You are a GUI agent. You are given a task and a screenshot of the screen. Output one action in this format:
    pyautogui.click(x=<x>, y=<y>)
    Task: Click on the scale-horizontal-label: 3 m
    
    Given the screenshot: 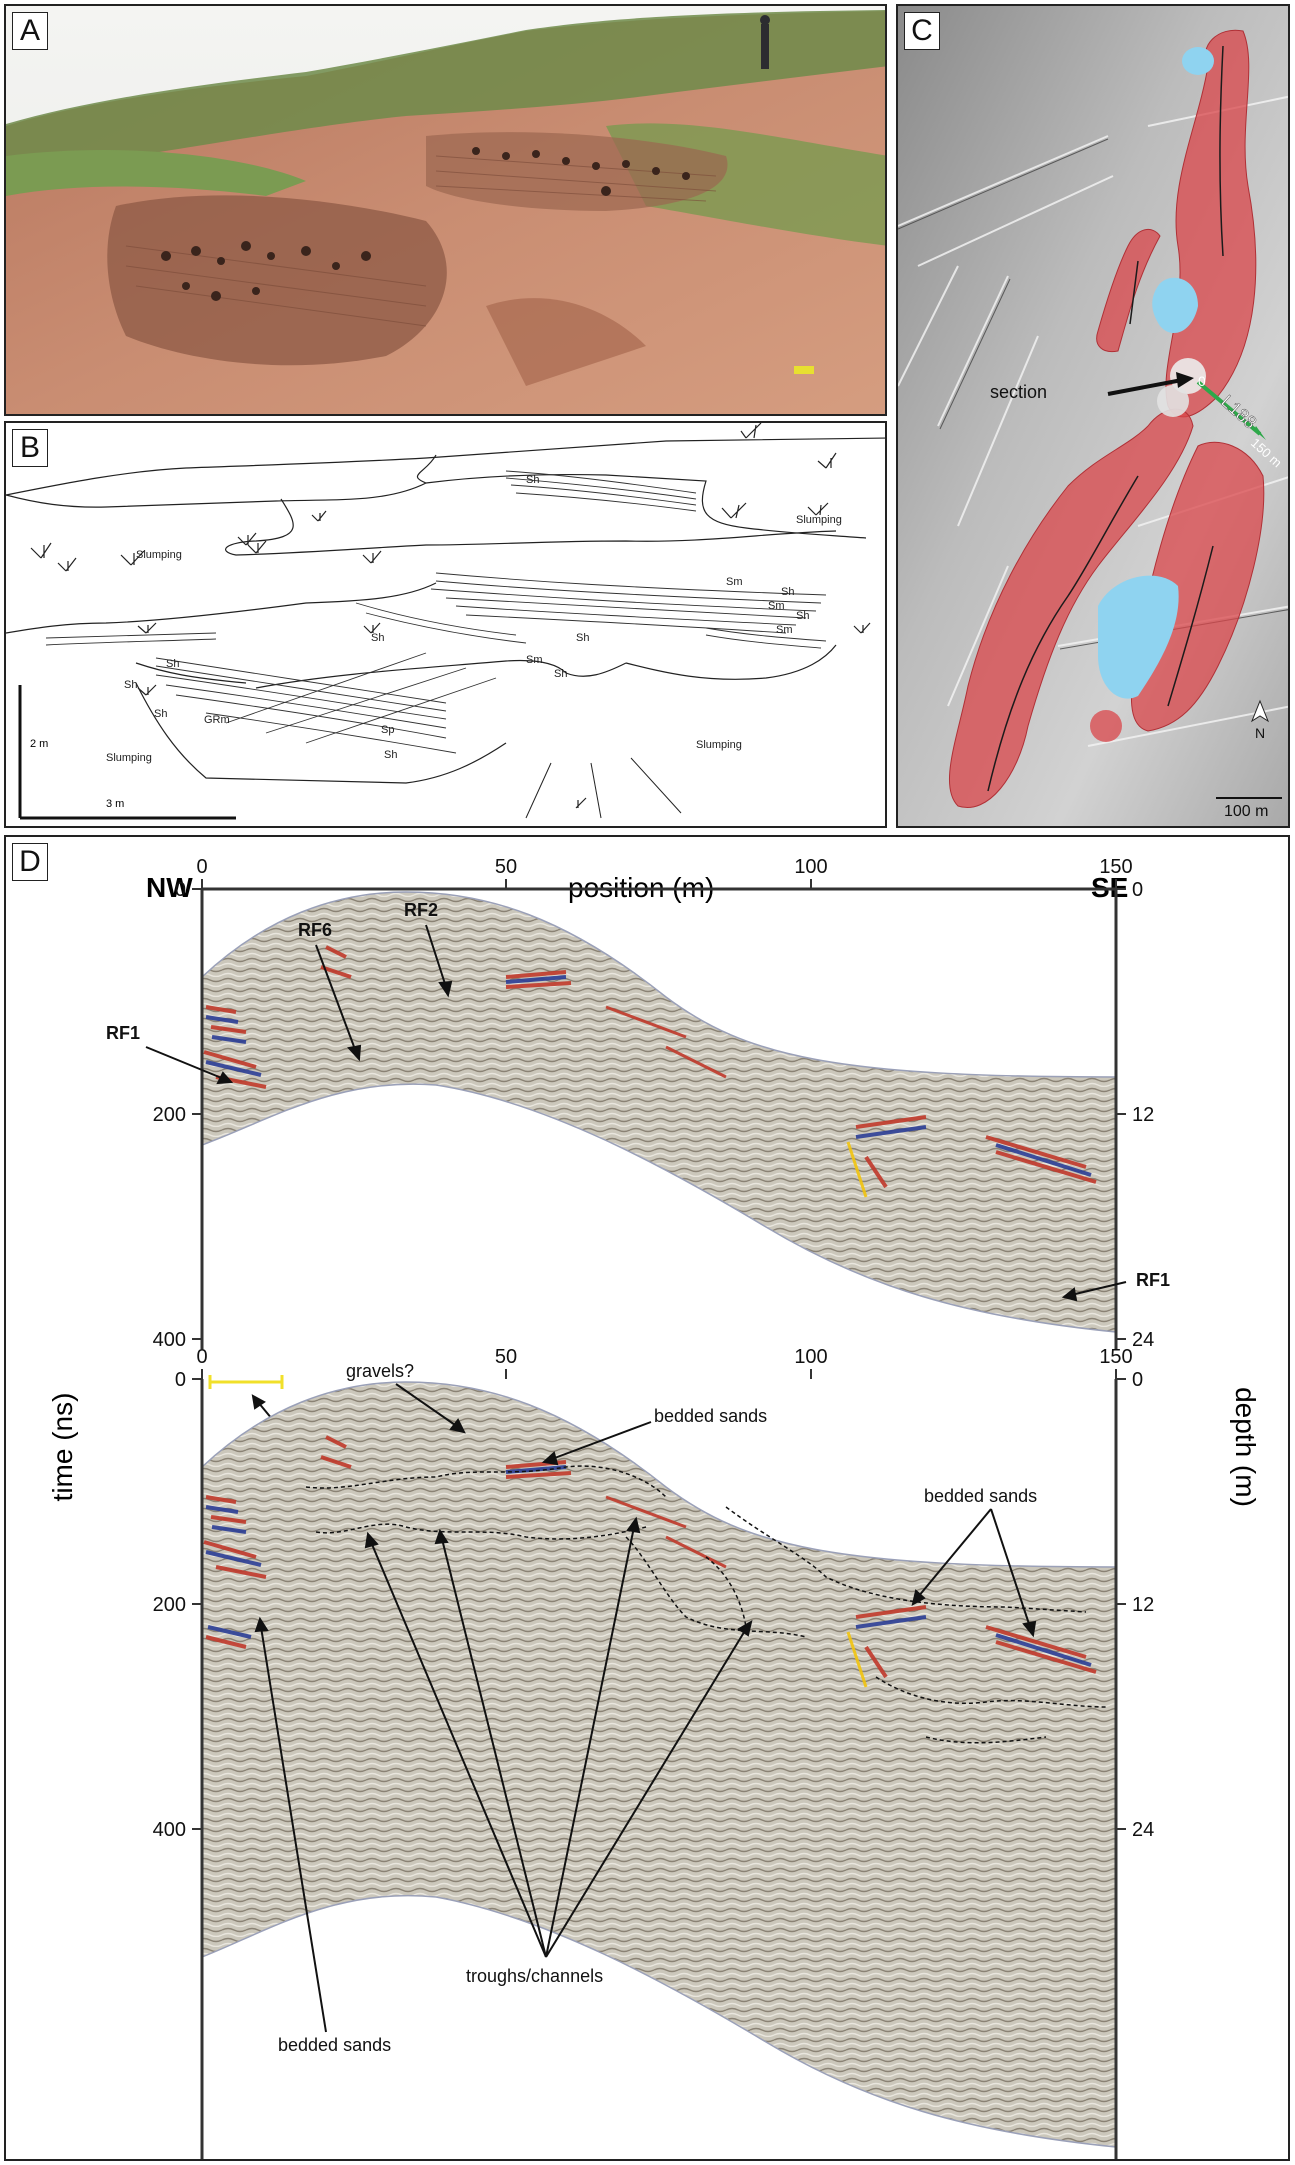 What is the action you would take?
    pyautogui.click(x=115, y=804)
    